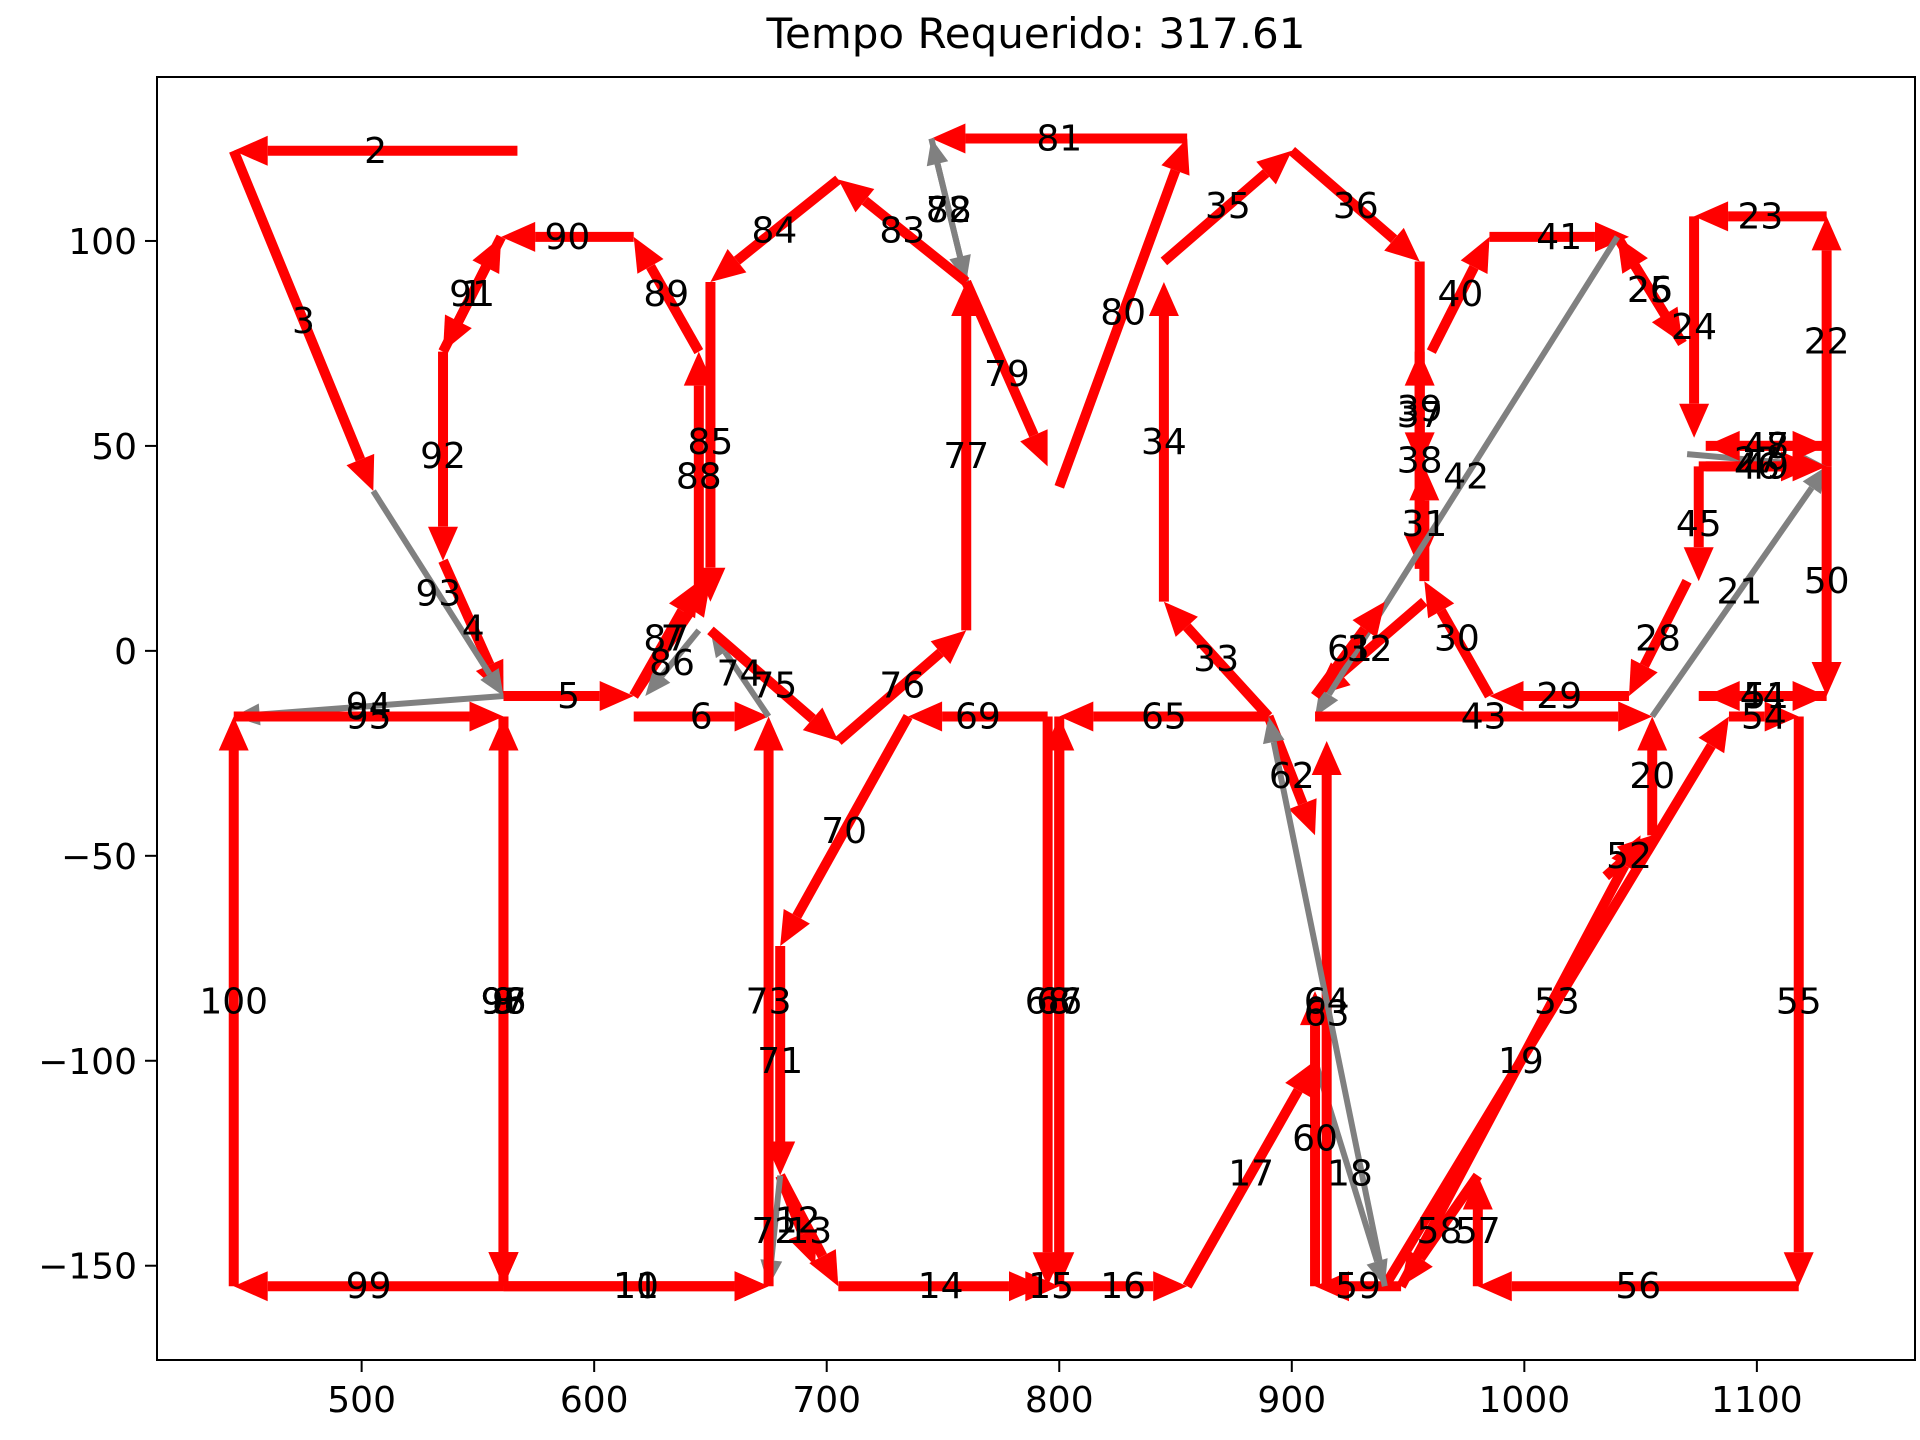 This screenshot has height=1440, width=1920. What do you see at coordinates (978, 716) in the screenshot?
I see `segment-label-69: 69` at bounding box center [978, 716].